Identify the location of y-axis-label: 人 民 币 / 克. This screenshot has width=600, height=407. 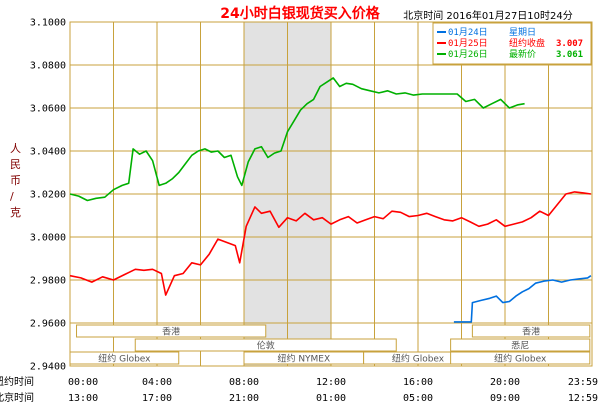
(17, 180).